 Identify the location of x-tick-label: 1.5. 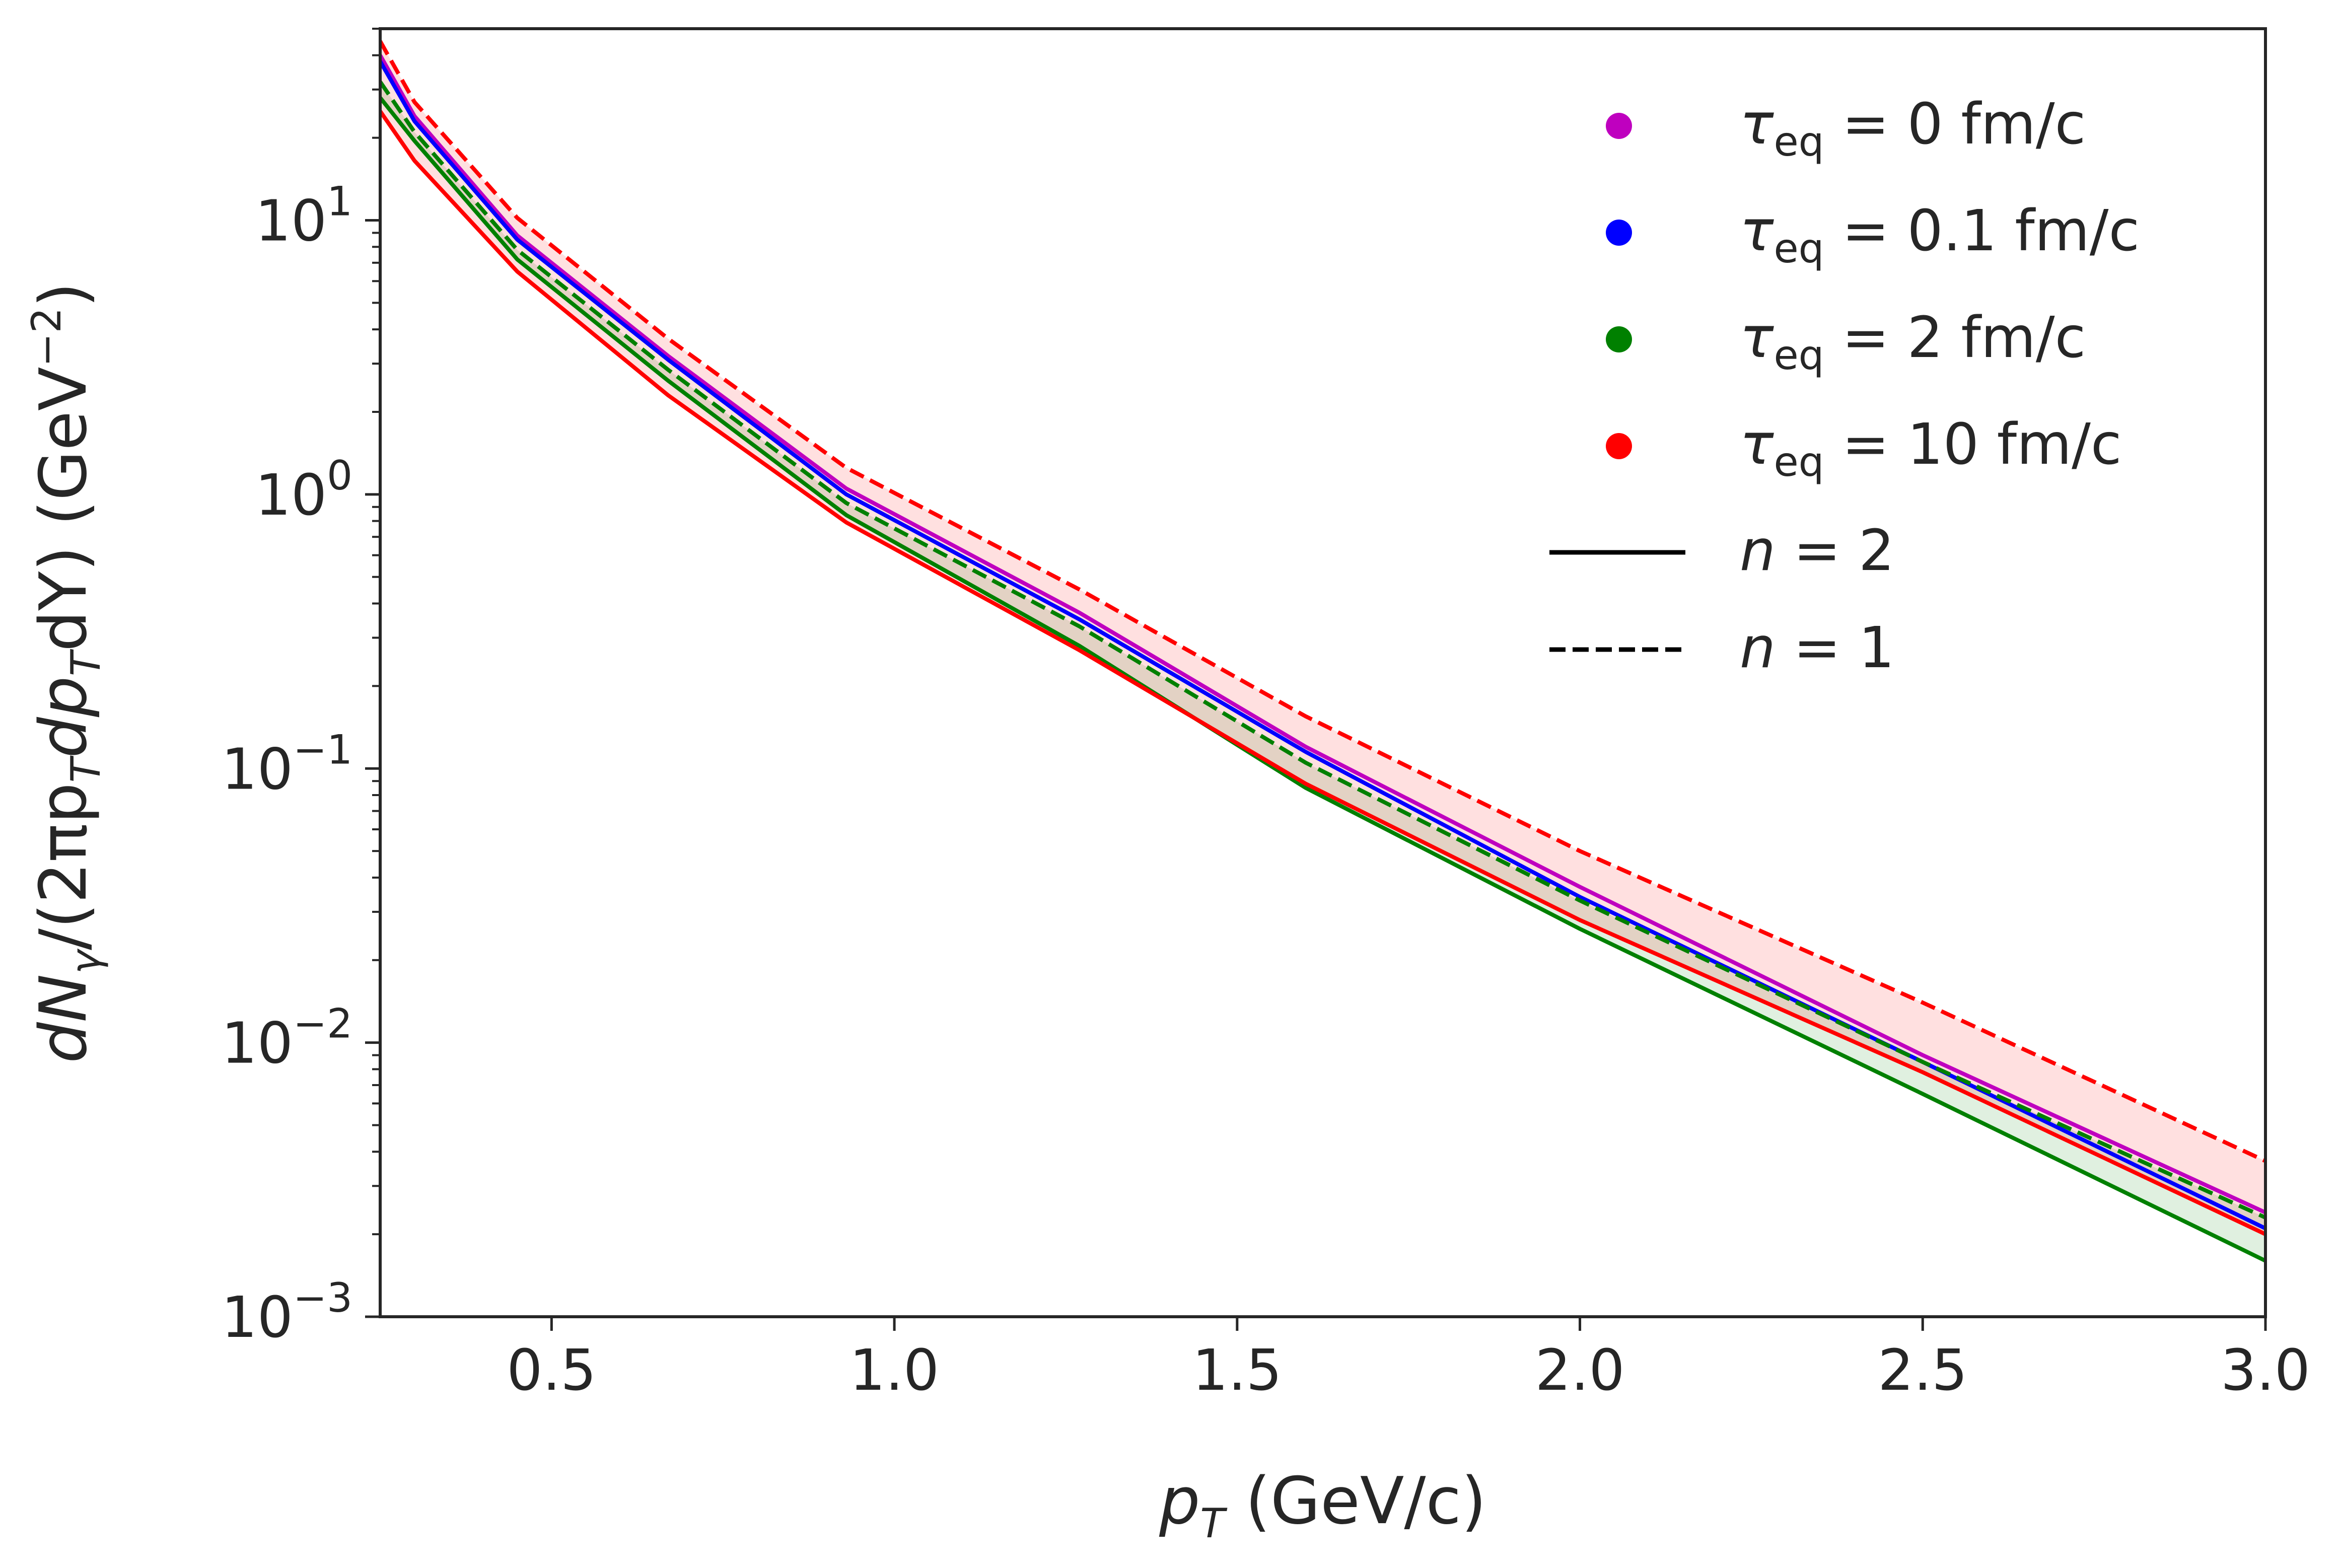
(1237, 1370).